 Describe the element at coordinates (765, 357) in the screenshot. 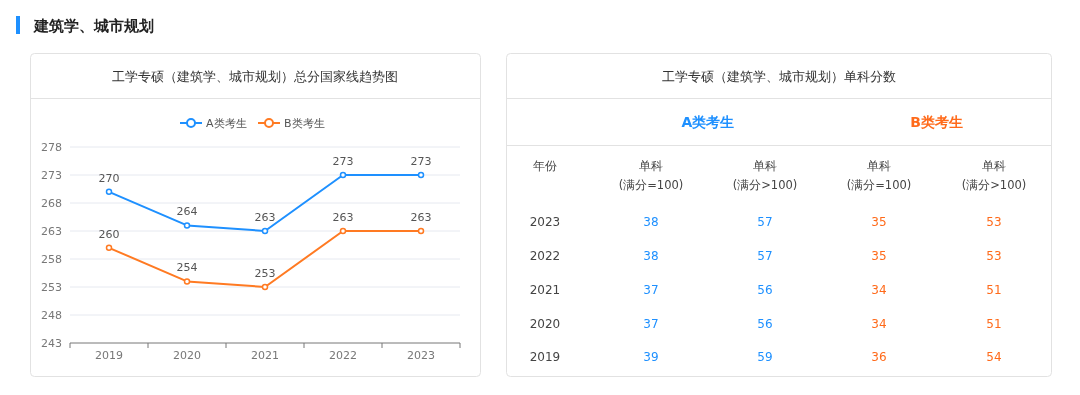

I see `data-label: 59` at that location.